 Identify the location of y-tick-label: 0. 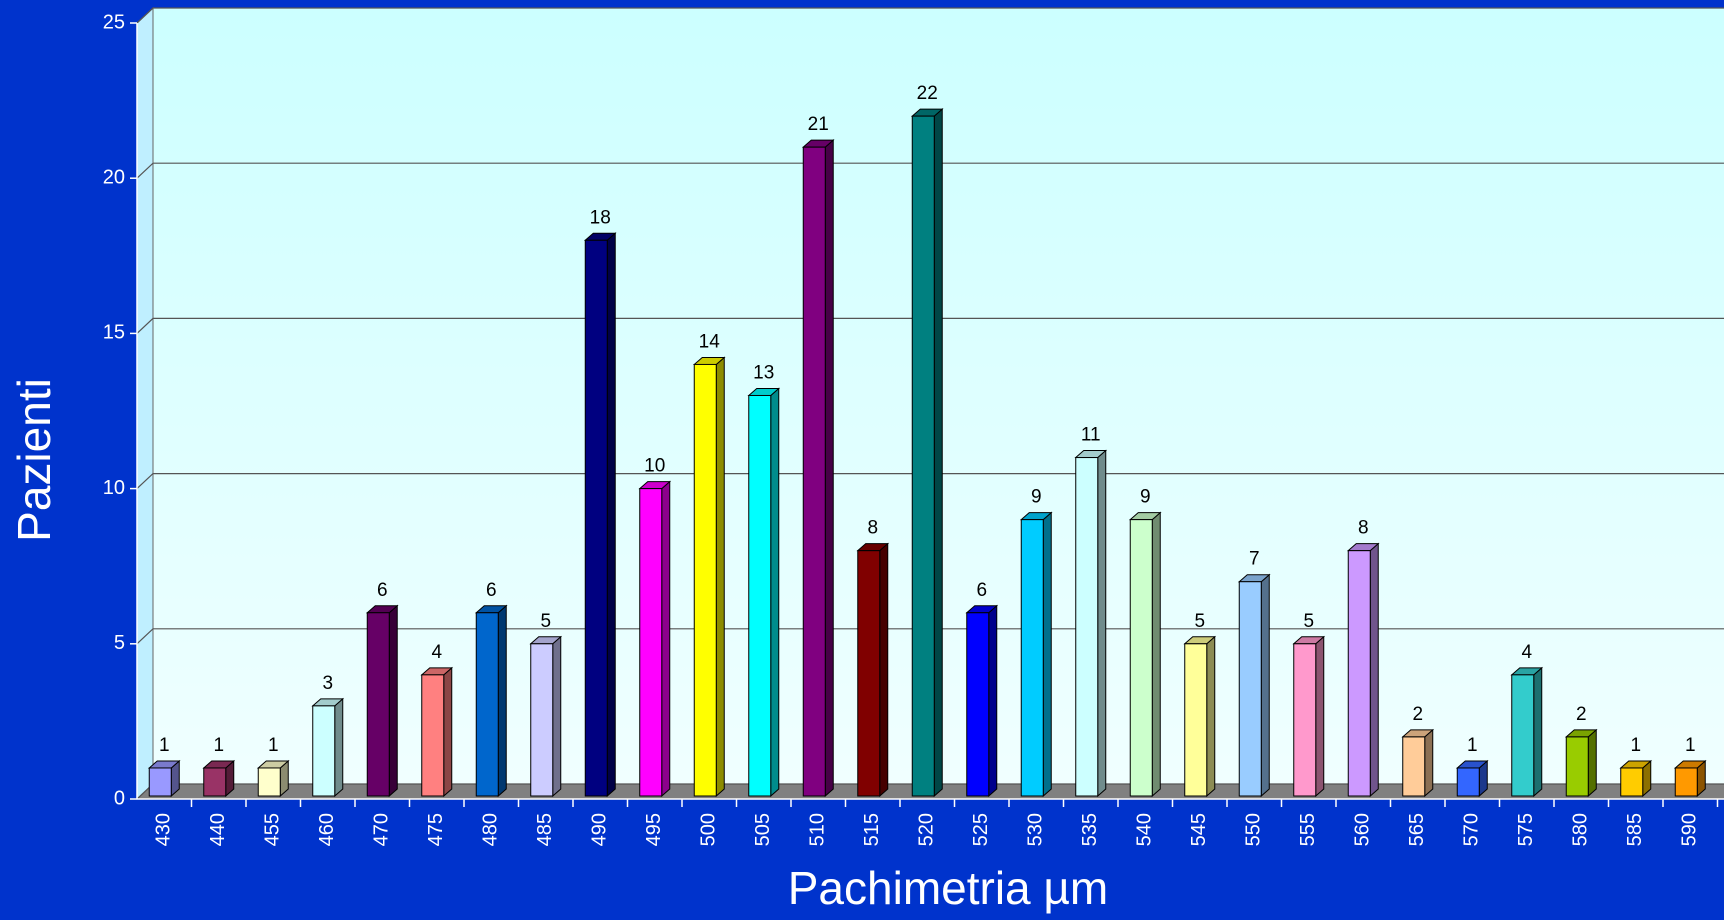
(119, 798).